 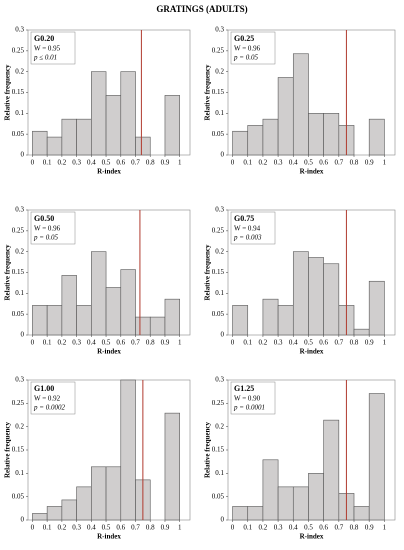 What do you see at coordinates (323, 343) in the screenshot?
I see `x-tick-label: 0.6` at bounding box center [323, 343].